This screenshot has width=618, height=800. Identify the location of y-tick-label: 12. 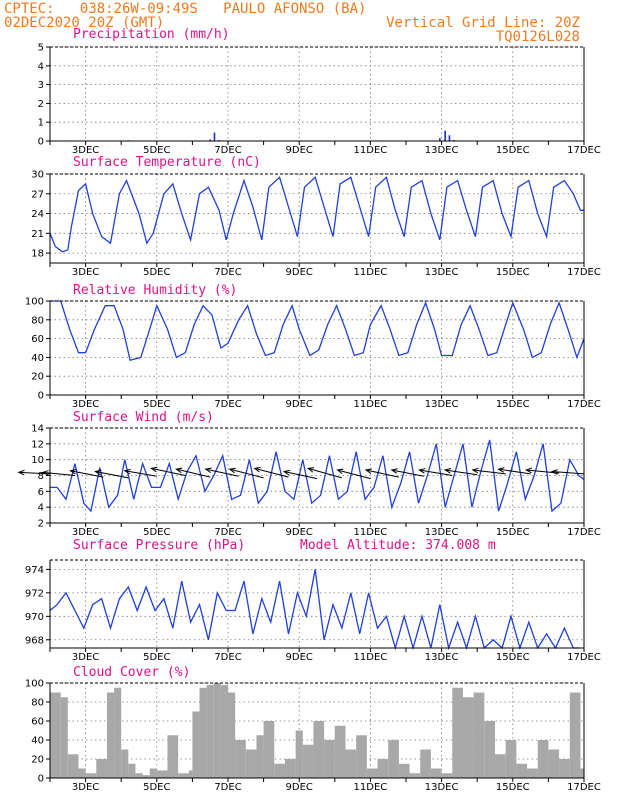
(37, 444).